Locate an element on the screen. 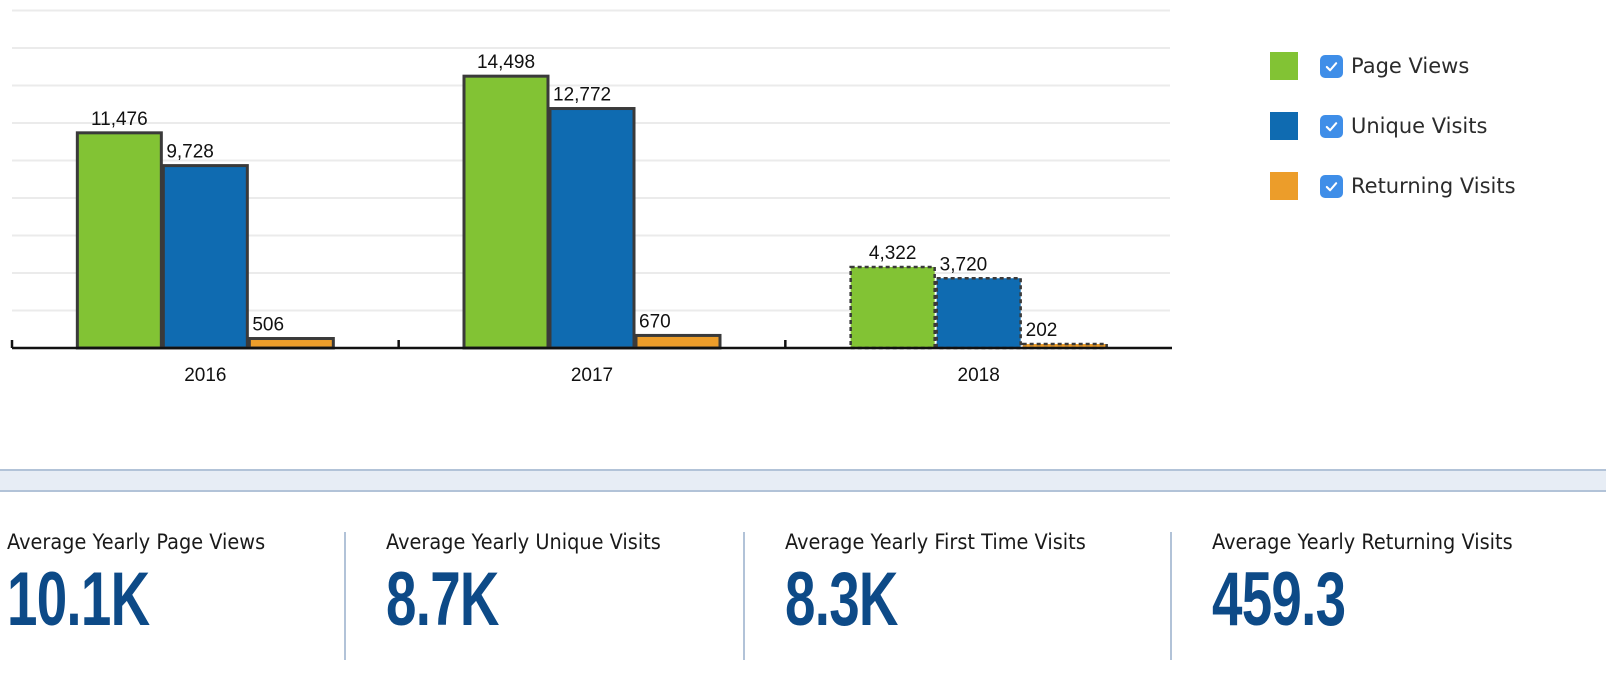 The height and width of the screenshot is (674, 1606). bar-unique-visits-2017 is located at coordinates (592, 228).